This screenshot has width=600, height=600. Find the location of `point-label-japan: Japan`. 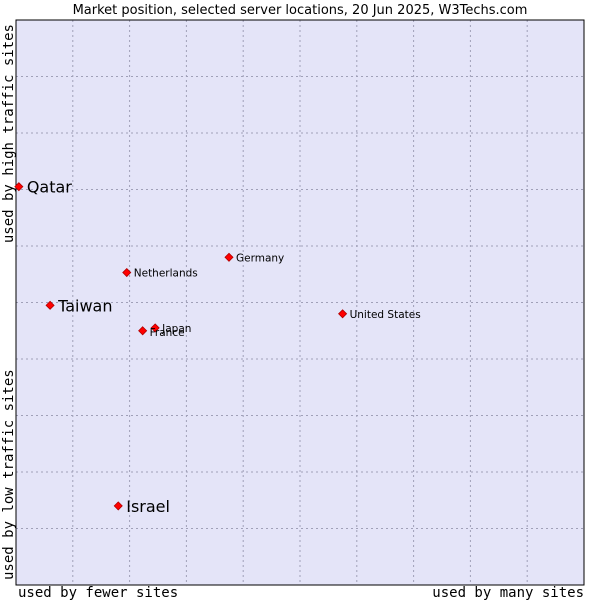

point-label-japan: Japan is located at coordinates (176, 329).